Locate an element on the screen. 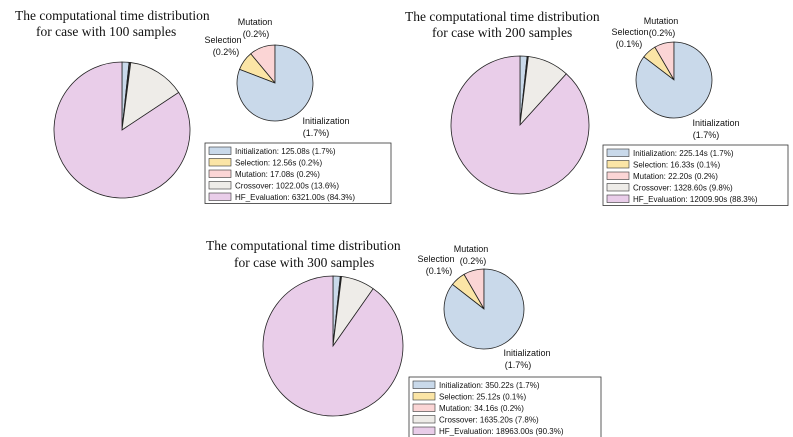  title-100-line1: The computational time distribution is located at coordinates (112, 15).